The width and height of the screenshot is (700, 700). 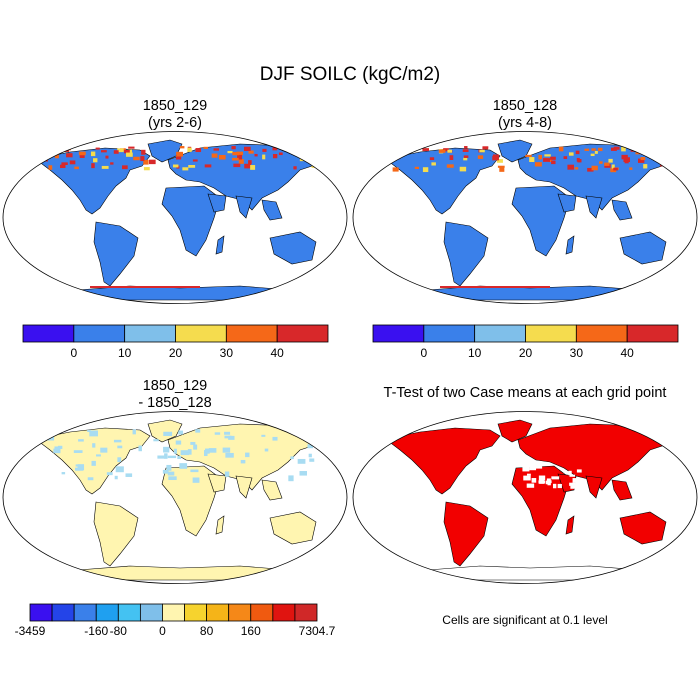 What do you see at coordinates (175, 386) in the screenshot?
I see `panel-title-3-line1: 1850_129` at bounding box center [175, 386].